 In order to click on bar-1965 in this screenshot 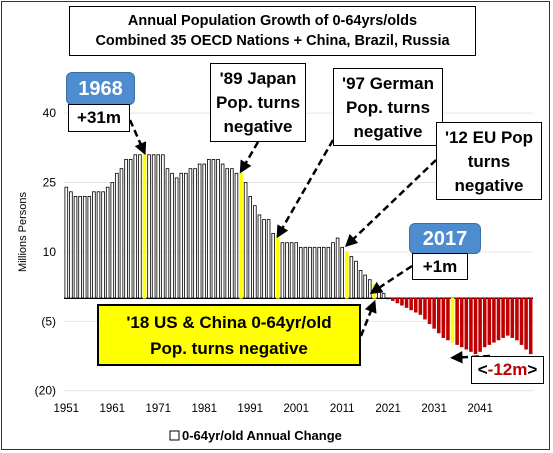, I will do `click(130, 228)`.